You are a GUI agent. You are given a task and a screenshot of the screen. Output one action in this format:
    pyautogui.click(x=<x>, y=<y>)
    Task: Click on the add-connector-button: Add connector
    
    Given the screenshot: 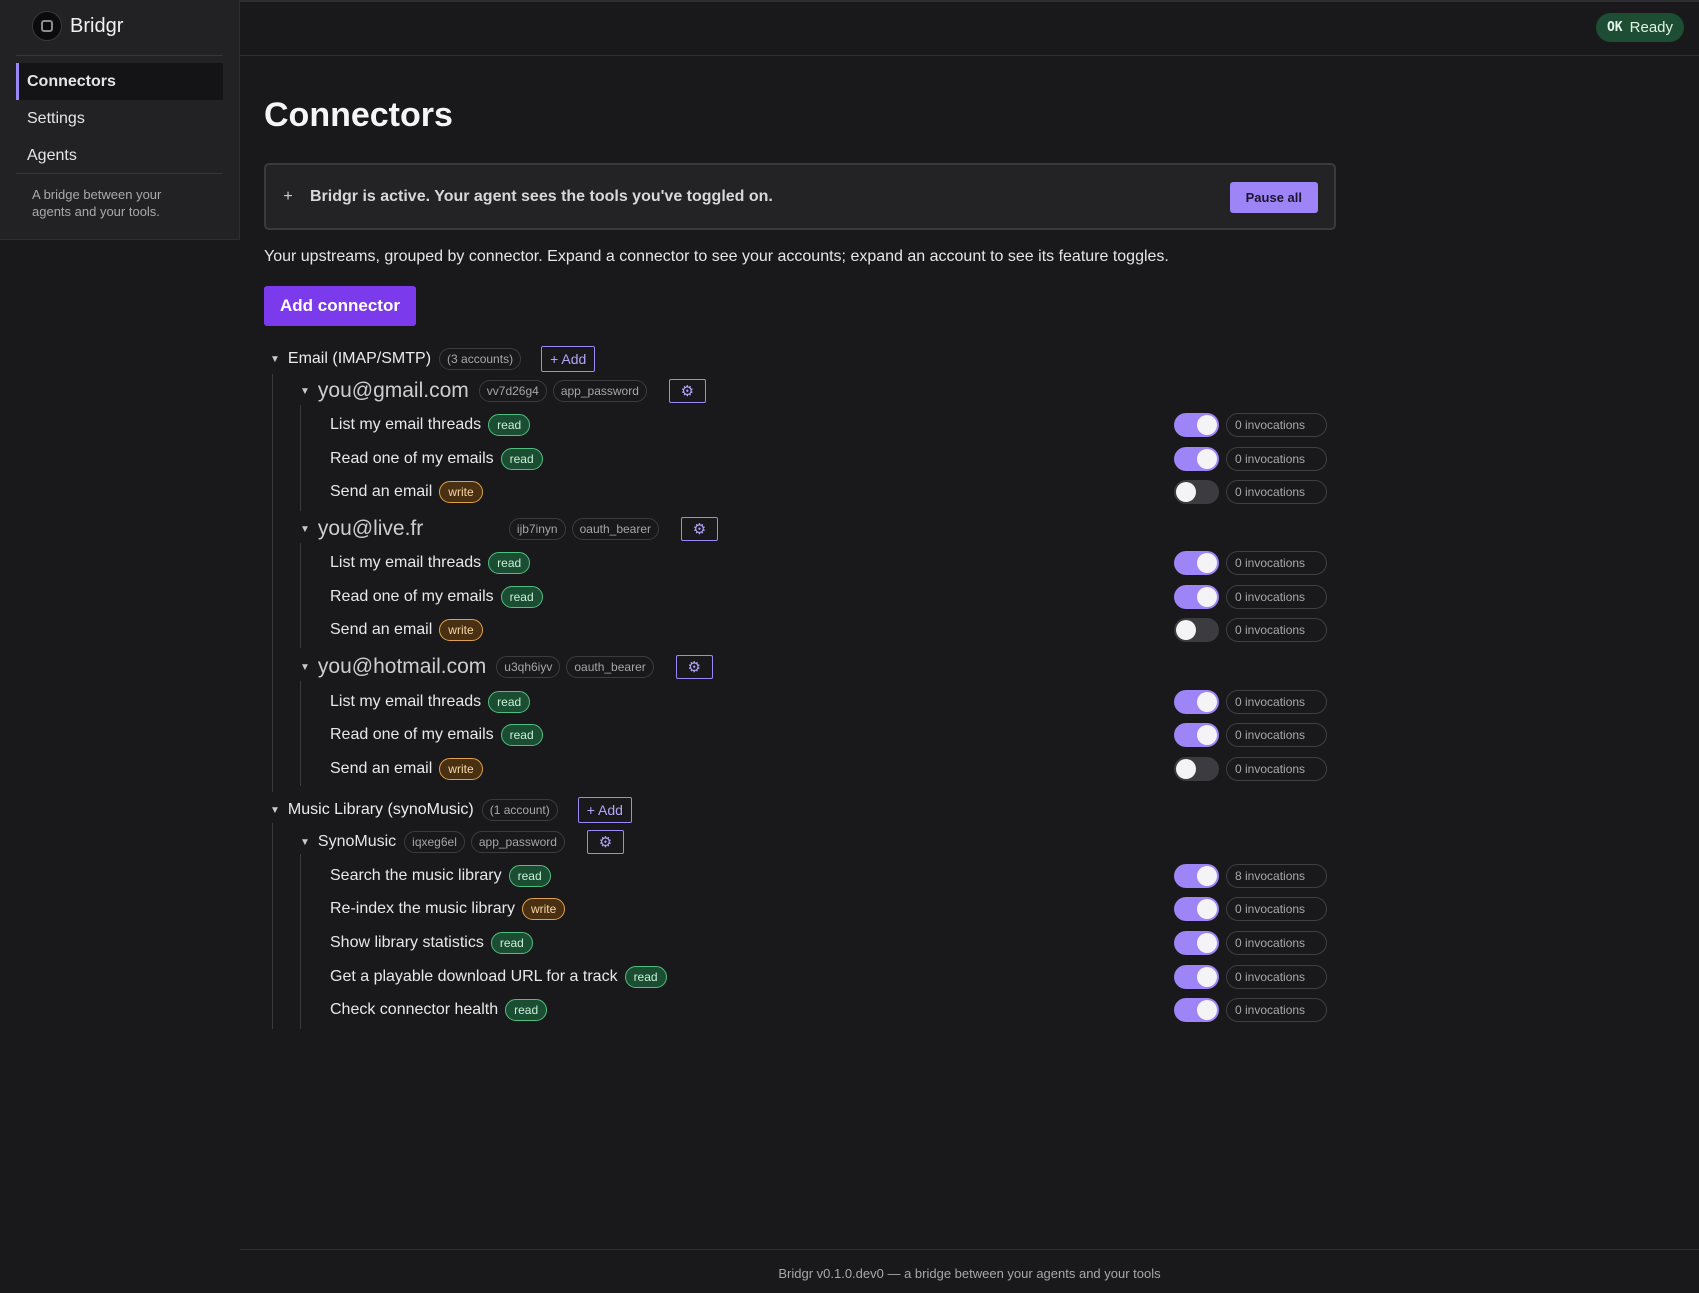 What is the action you would take?
    pyautogui.click(x=340, y=306)
    